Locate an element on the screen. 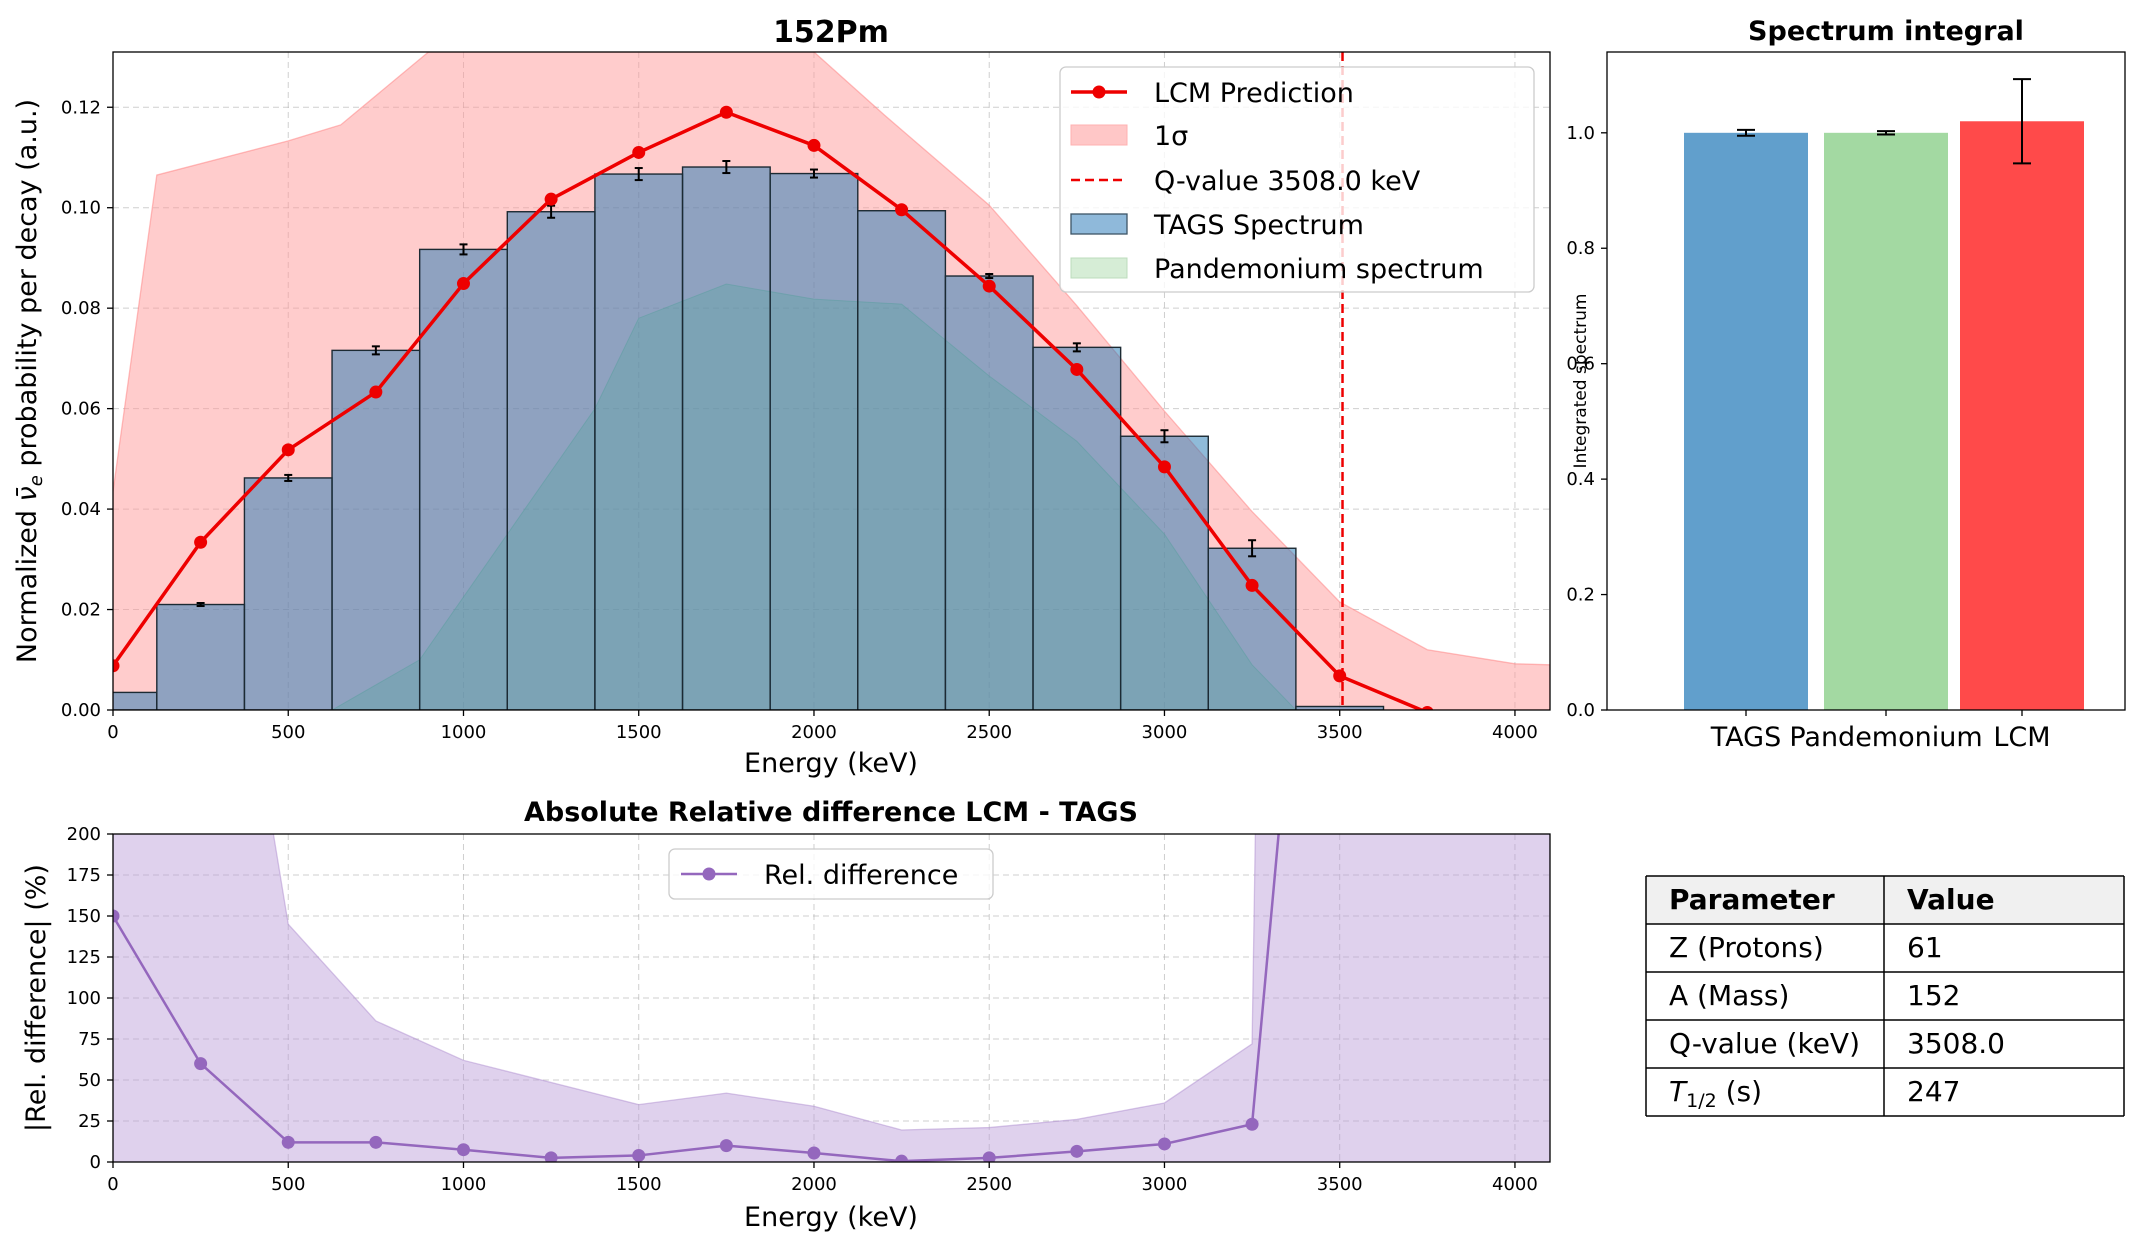 This screenshot has width=2137, height=1246. table-cell-a-value: 152 is located at coordinates (1933, 995).